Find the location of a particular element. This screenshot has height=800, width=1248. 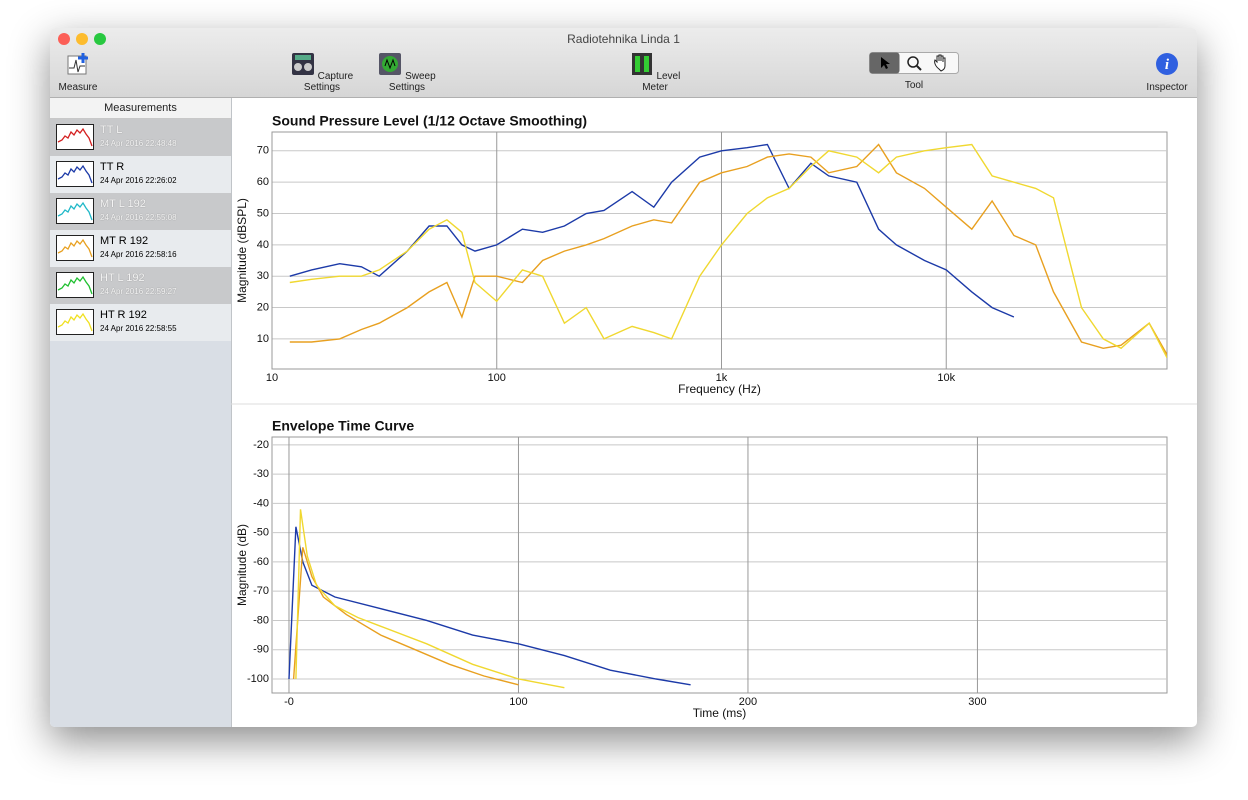

y-axis-label: Magnitude (dB) is located at coordinates (242, 565).